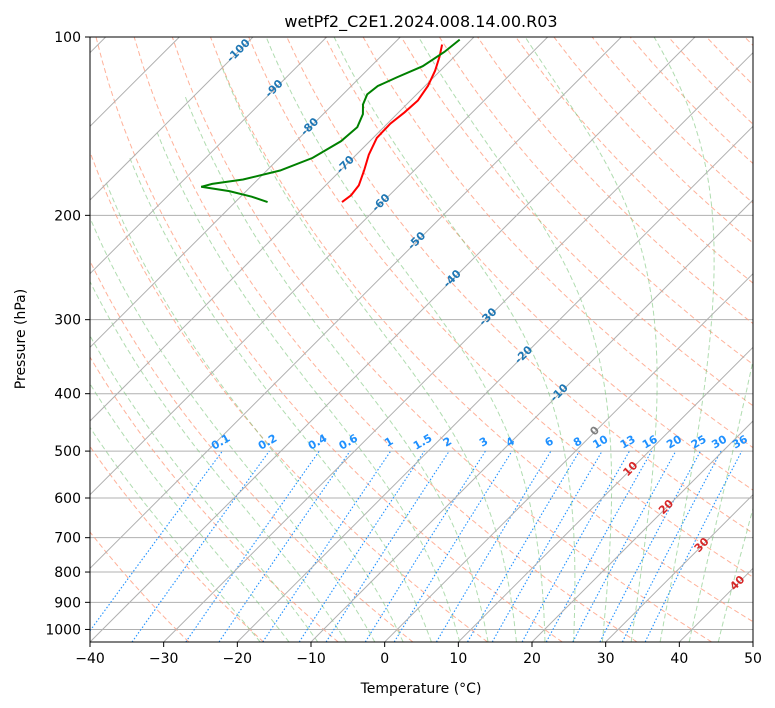 The height and width of the screenshot is (708, 775). What do you see at coordinates (63, 630) in the screenshot?
I see `y-tick-label: 1000` at bounding box center [63, 630].